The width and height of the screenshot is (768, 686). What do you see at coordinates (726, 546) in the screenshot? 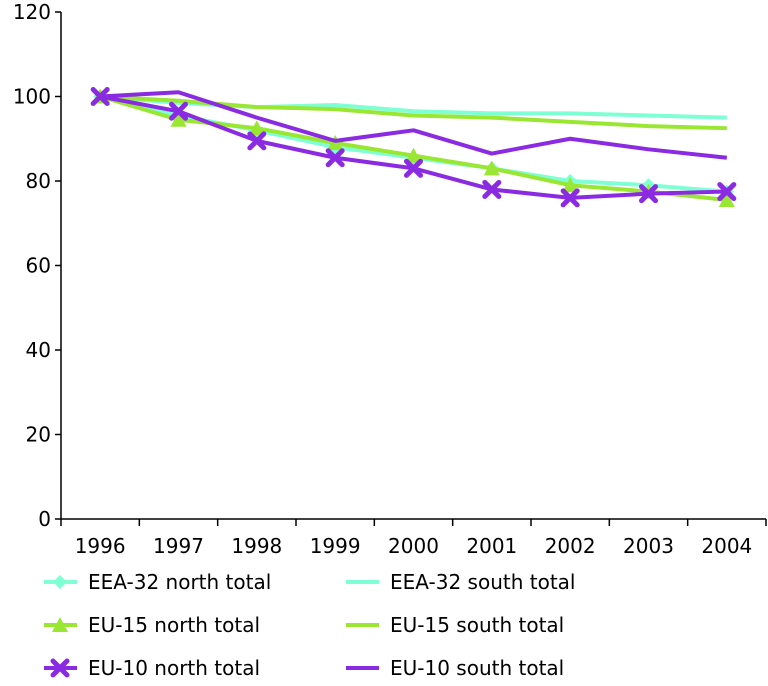
I see `x-tick-label: 2004` at bounding box center [726, 546].